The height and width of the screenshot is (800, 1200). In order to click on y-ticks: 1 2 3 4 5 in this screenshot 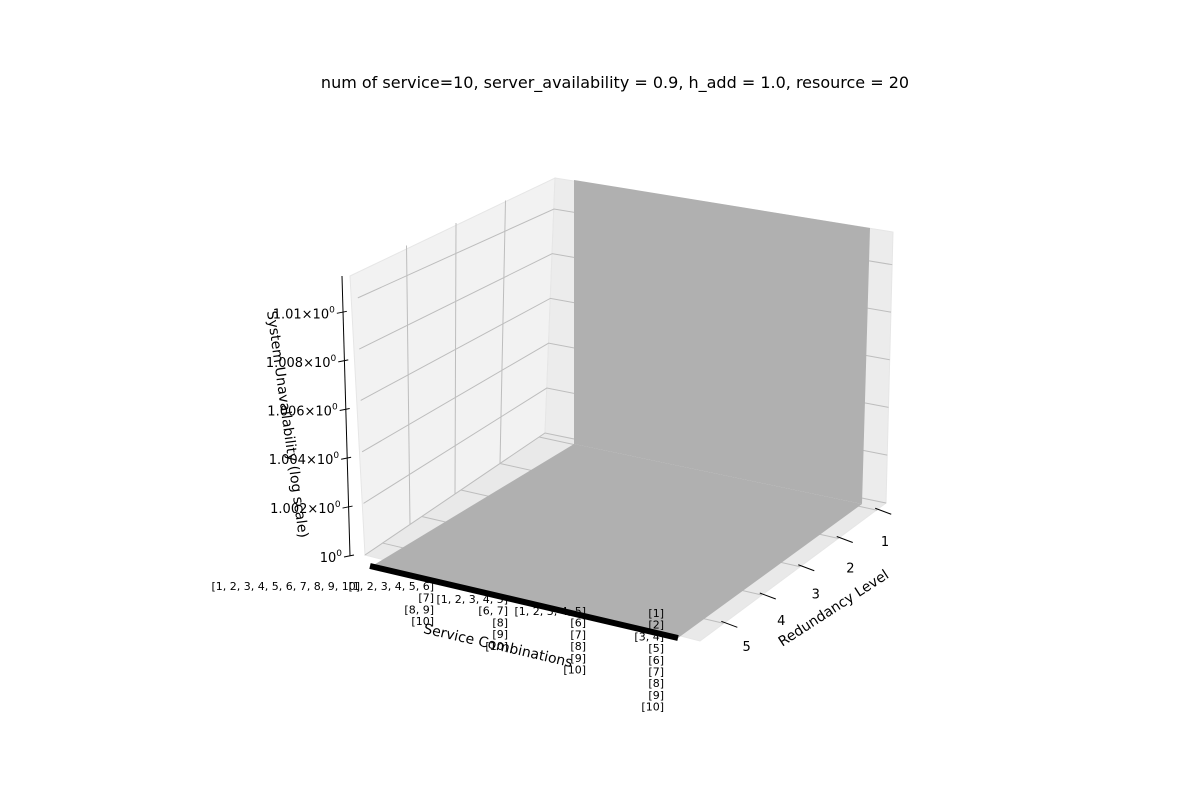, I will do `click(806, 581)`.